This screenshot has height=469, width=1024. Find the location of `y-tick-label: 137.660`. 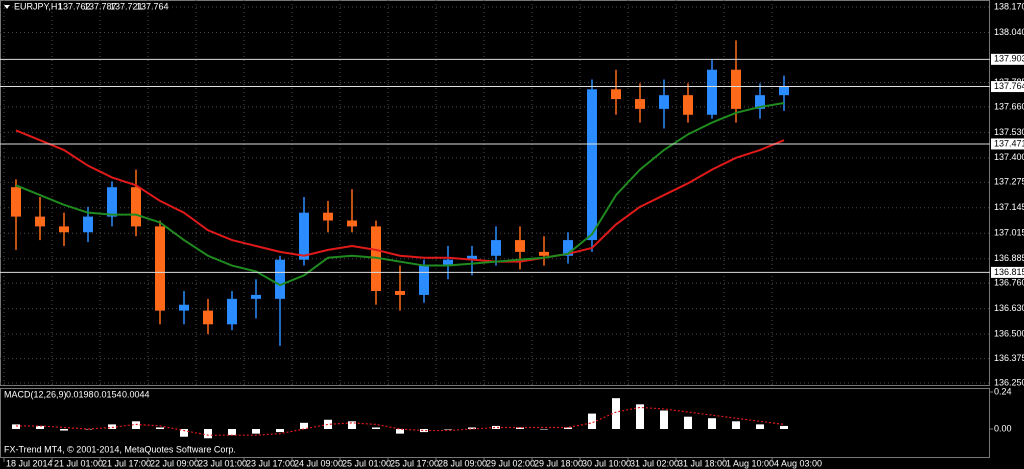

y-tick-label: 137.660 is located at coordinates (1009, 106).